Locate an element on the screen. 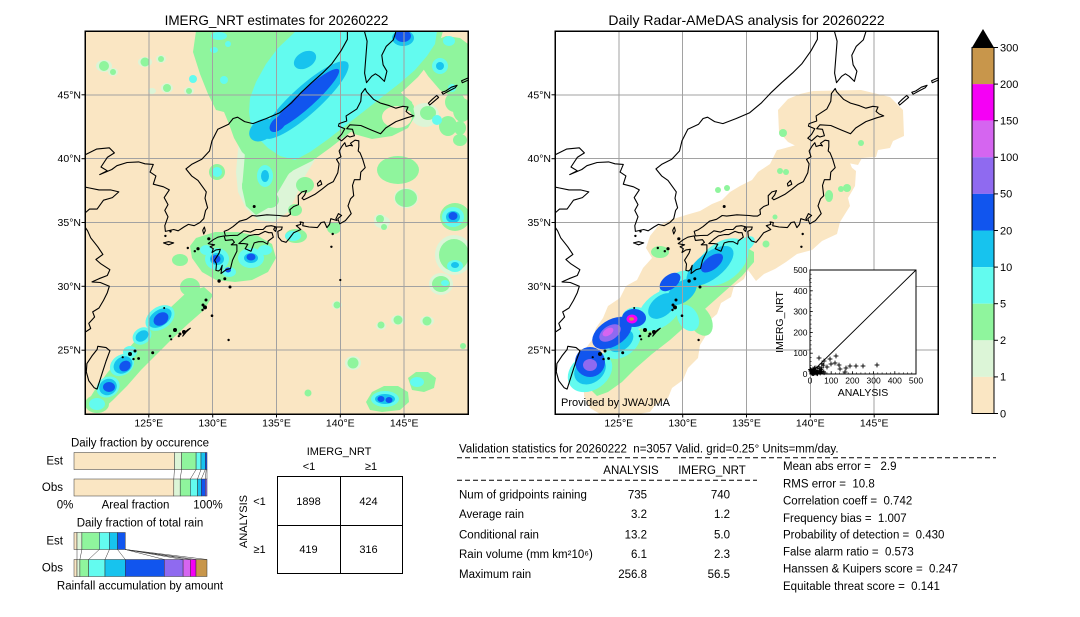 The height and width of the screenshot is (617, 1080). svg-text: Daily fraction by occurence is located at coordinates (140, 444).